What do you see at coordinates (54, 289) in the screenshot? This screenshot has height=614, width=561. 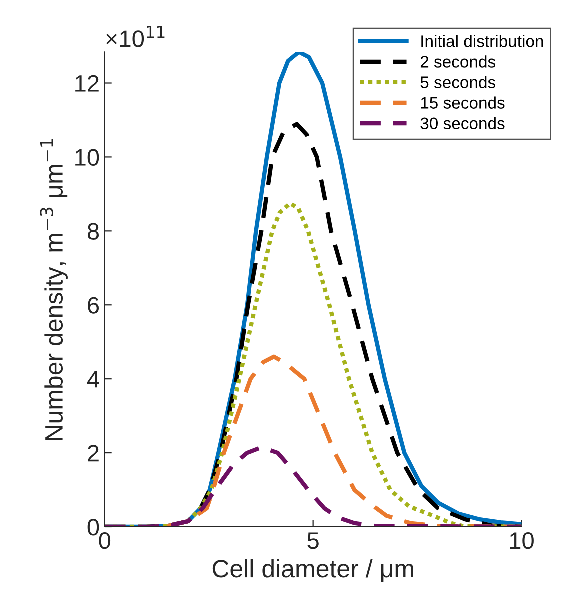 I see `y-axis-title: Number density, m$^{−3}$ μm$^{−1}$` at bounding box center [54, 289].